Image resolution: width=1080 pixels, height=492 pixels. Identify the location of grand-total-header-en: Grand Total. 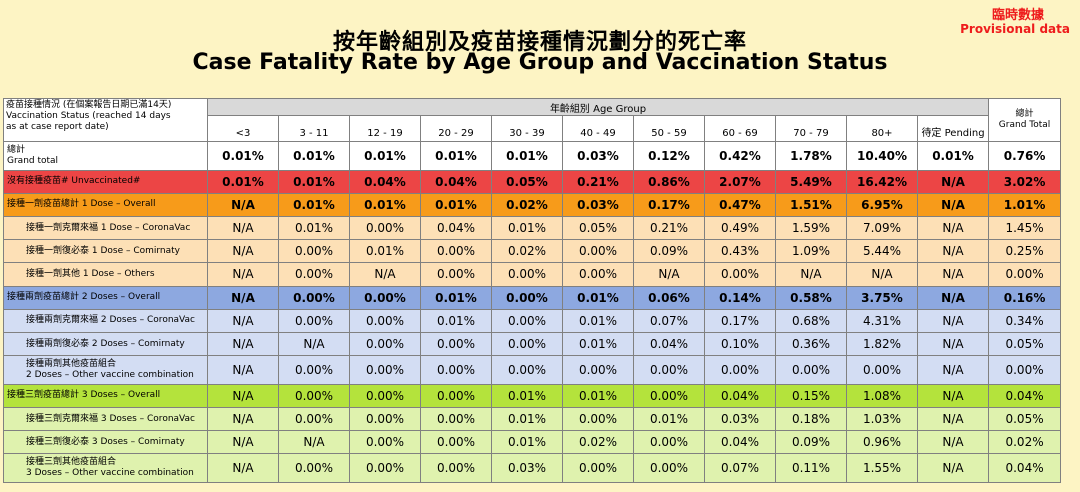
(1024, 125).